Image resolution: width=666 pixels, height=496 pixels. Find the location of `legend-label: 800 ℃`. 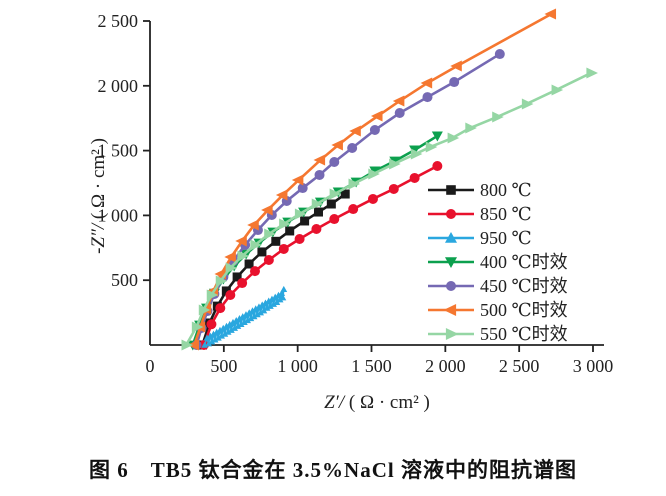

legend-label: 800 ℃ is located at coordinates (506, 190).